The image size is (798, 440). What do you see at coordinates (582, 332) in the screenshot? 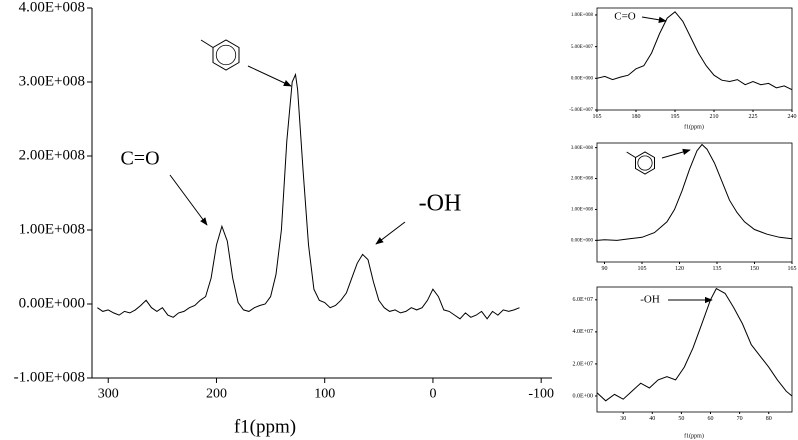
I see `y-tick-label: 4.0E+07` at bounding box center [582, 332].